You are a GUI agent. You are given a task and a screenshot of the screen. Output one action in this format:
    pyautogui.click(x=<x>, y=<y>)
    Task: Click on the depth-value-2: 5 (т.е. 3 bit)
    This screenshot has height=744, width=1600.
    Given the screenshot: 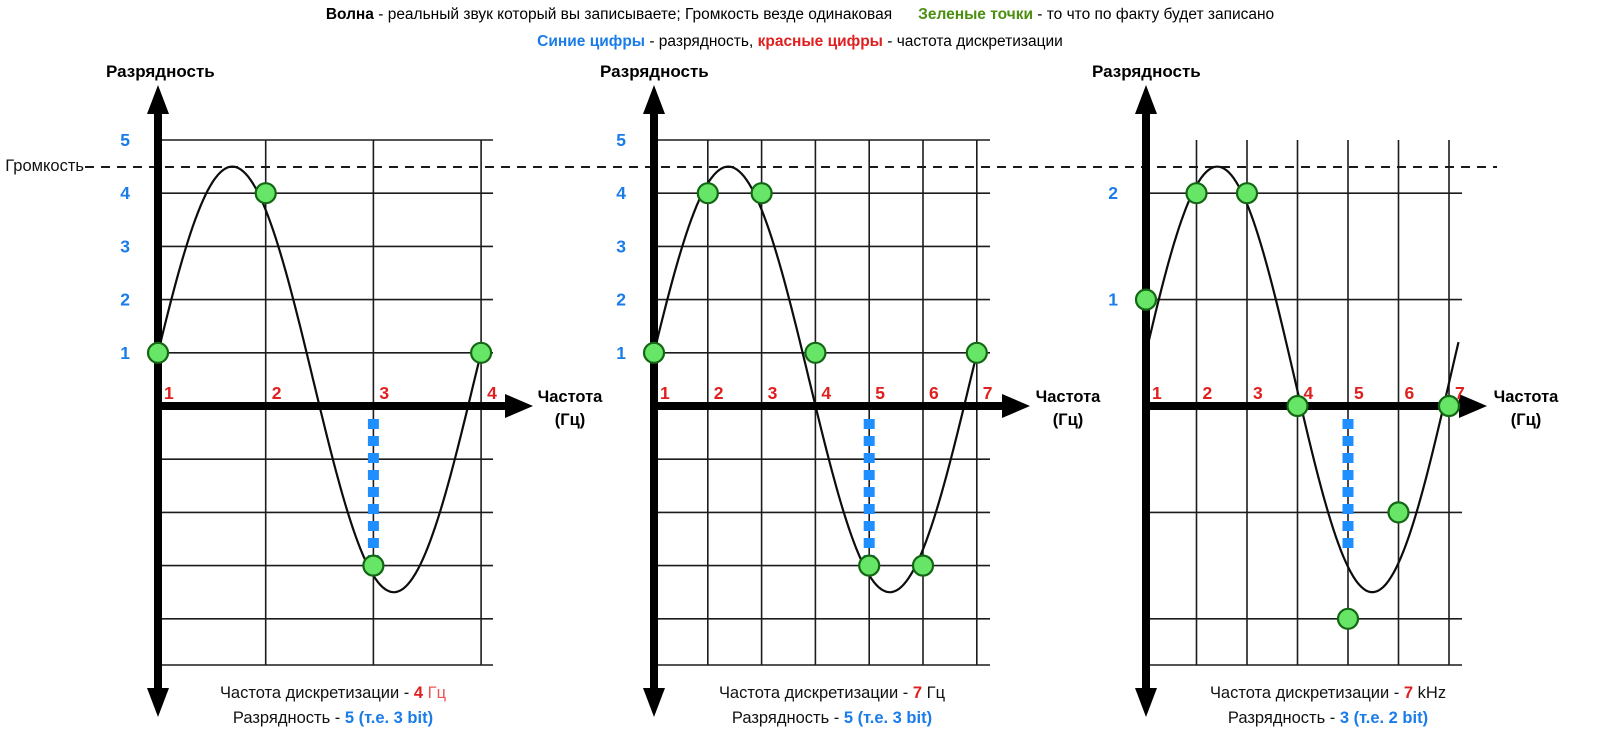 What is the action you would take?
    pyautogui.click(x=888, y=718)
    